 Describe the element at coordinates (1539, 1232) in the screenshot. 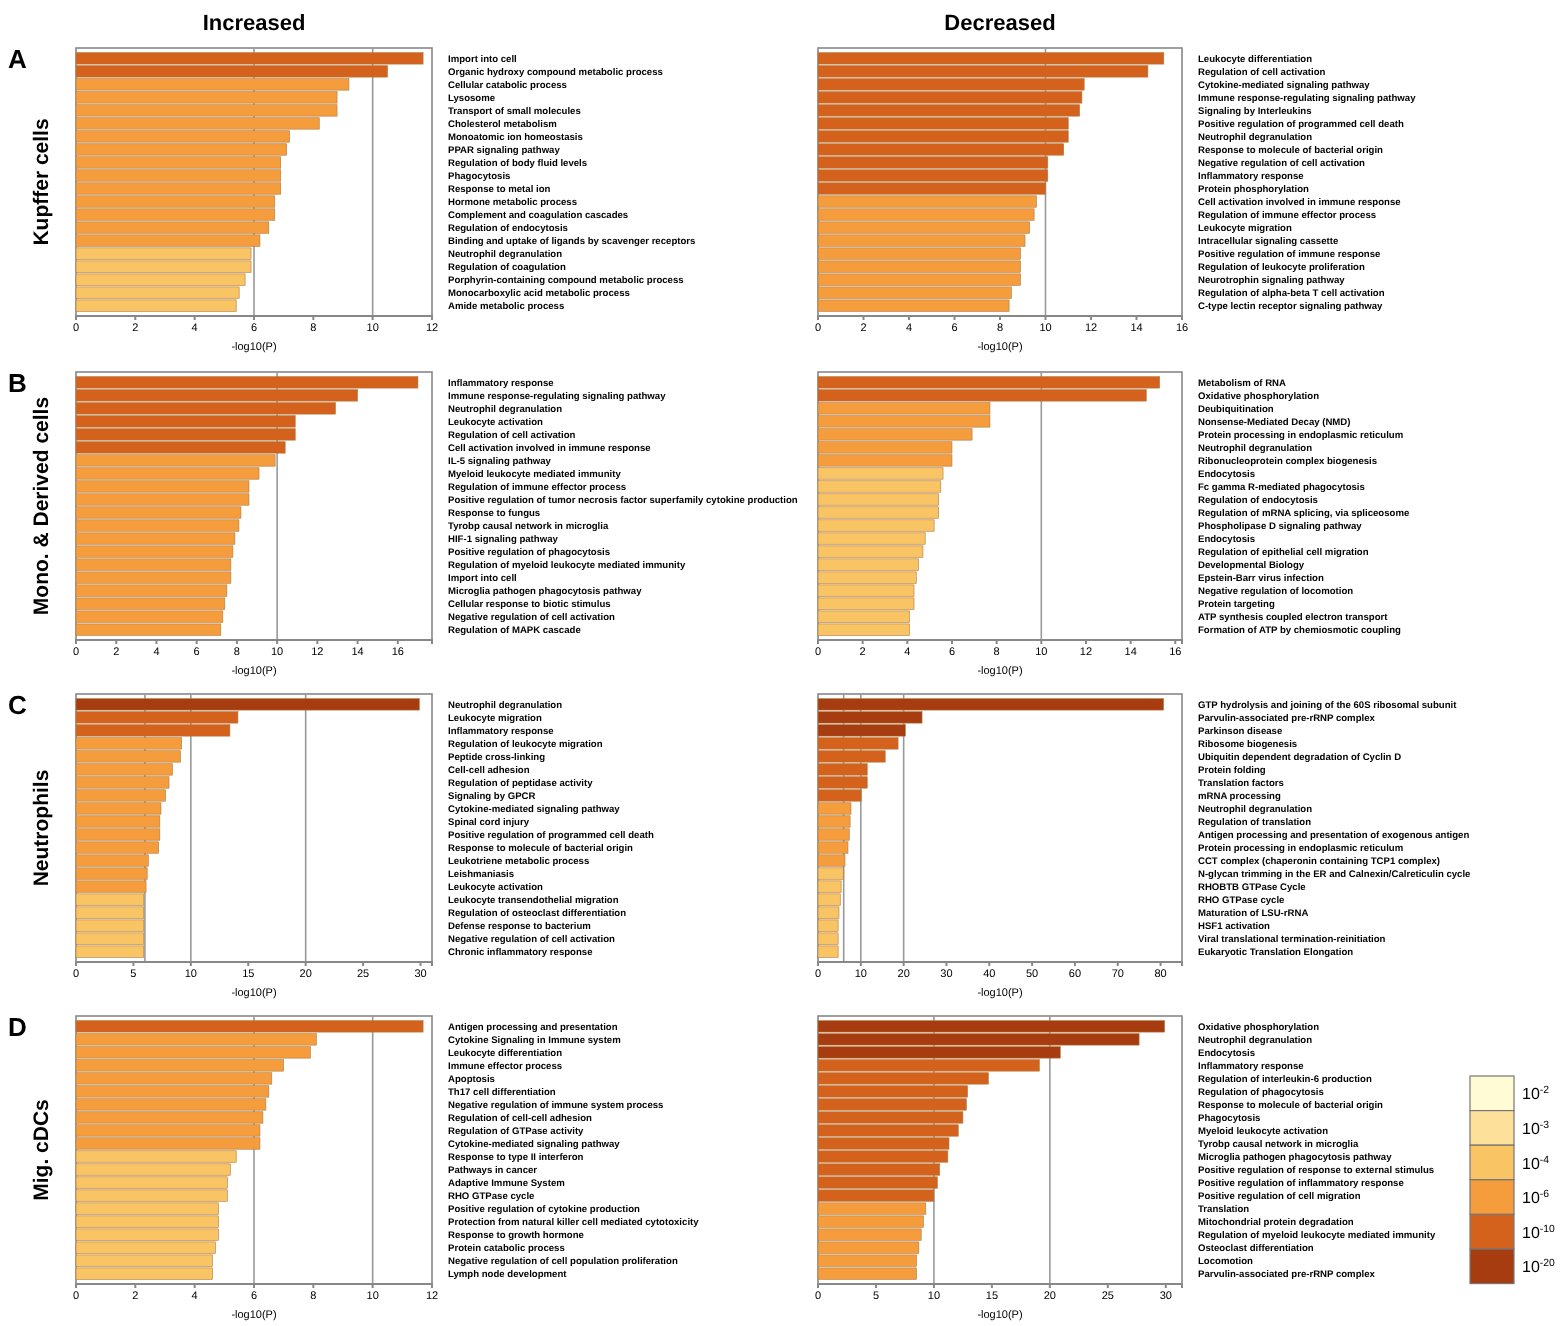

I see `category-label: 10$^{-10}$` at that location.